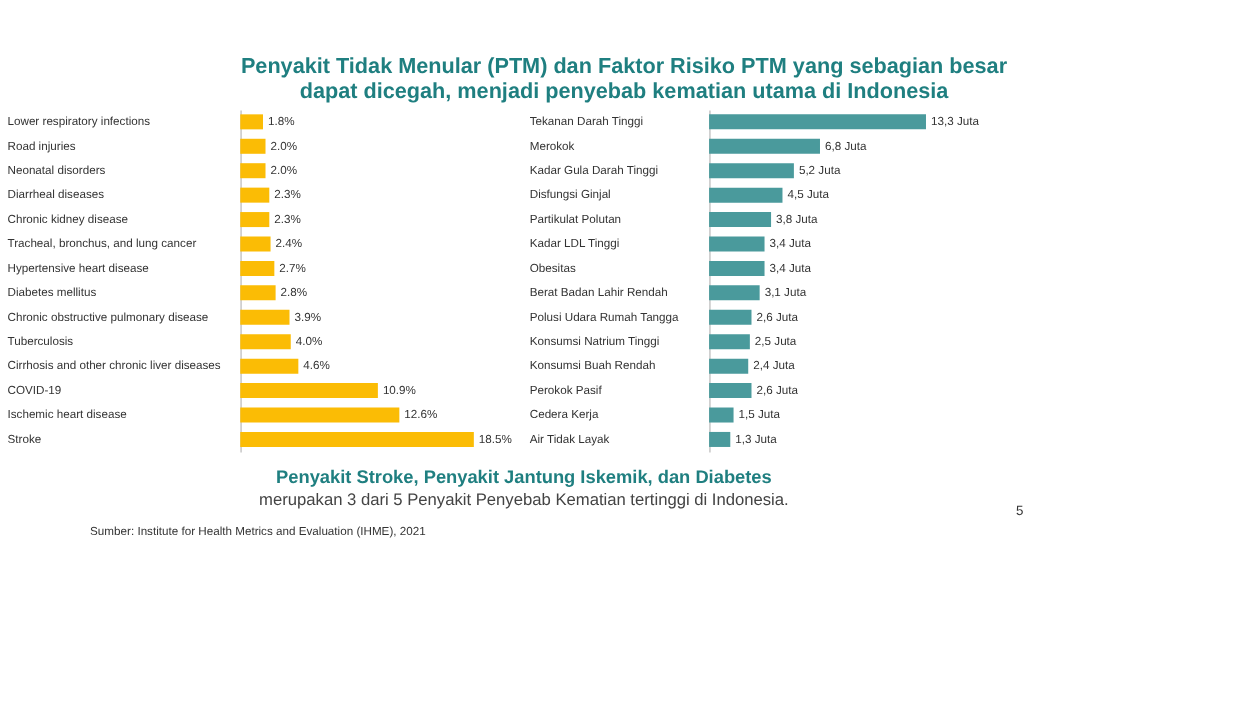 This screenshot has height=704, width=1248. Describe the element at coordinates (624, 79) in the screenshot. I see `text: Penyakit Tidak Menular (PTM) dan Faktor Risiko PTM yang sebagian besar dapat dicegah, menjadi penyebab kematian utama di Indonesia` at that location.